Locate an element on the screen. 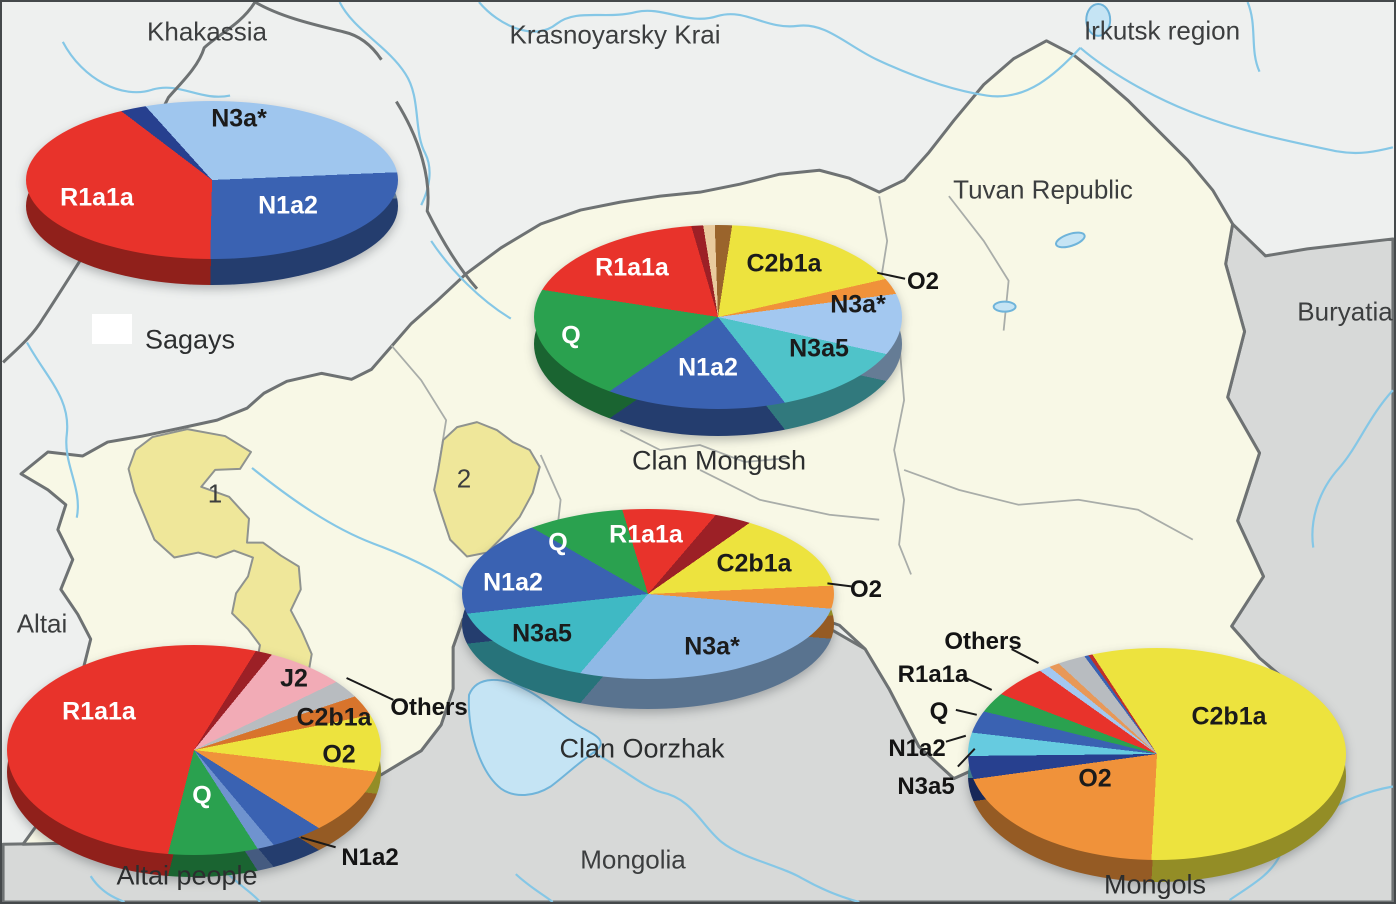 The image size is (1396, 904). caption-altai-people: Altai people is located at coordinates (187, 875).